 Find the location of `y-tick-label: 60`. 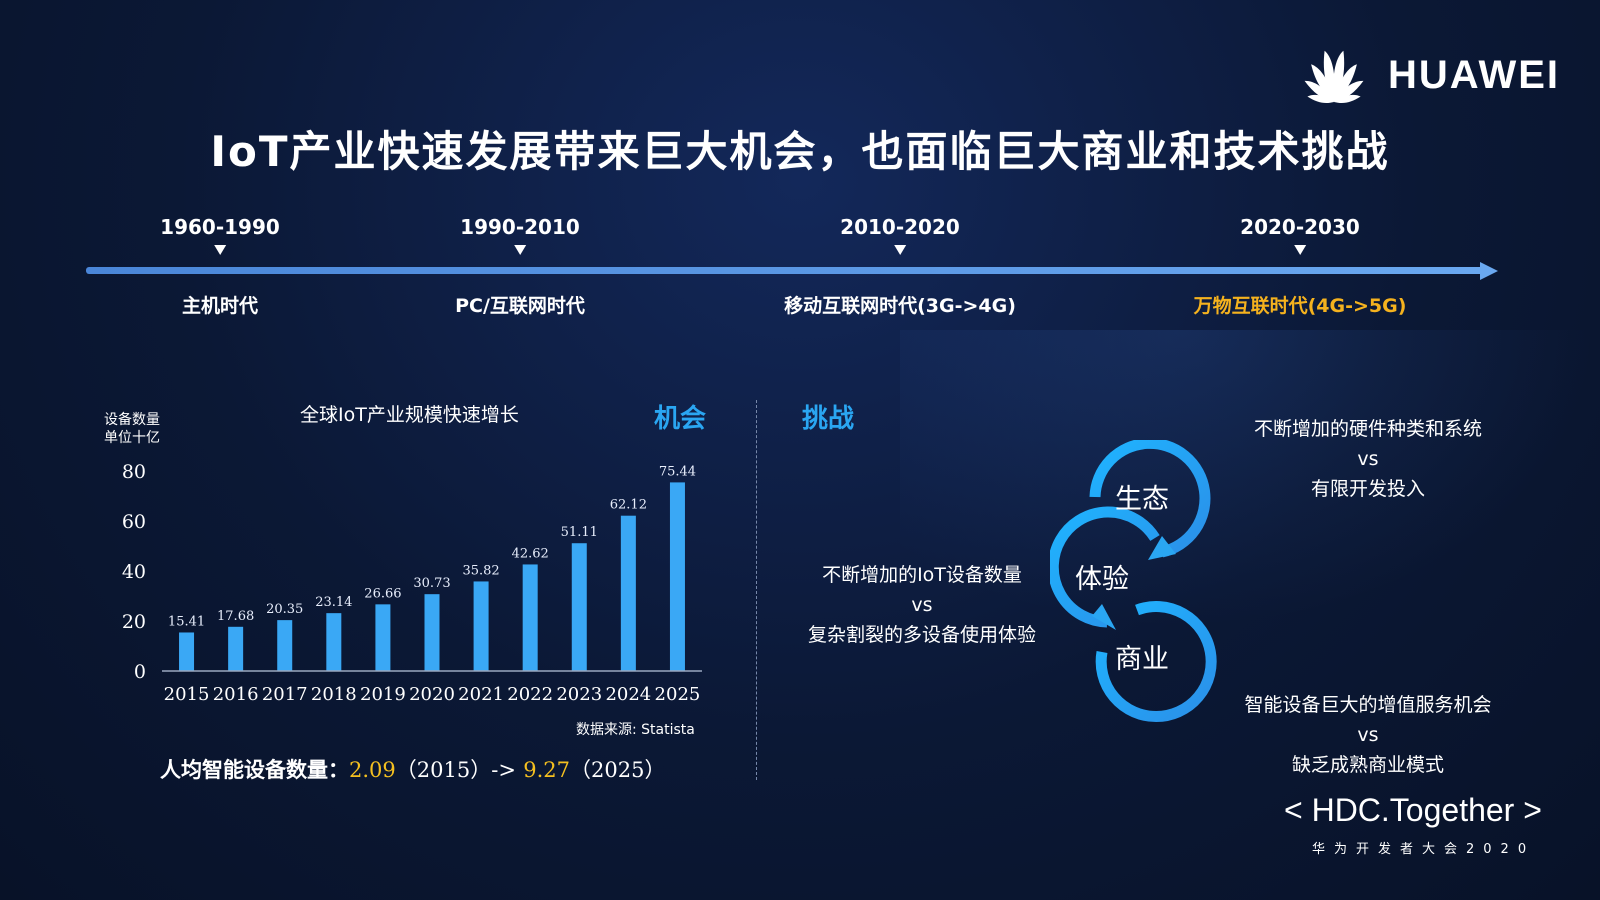

y-tick-label: 60 is located at coordinates (134, 522).